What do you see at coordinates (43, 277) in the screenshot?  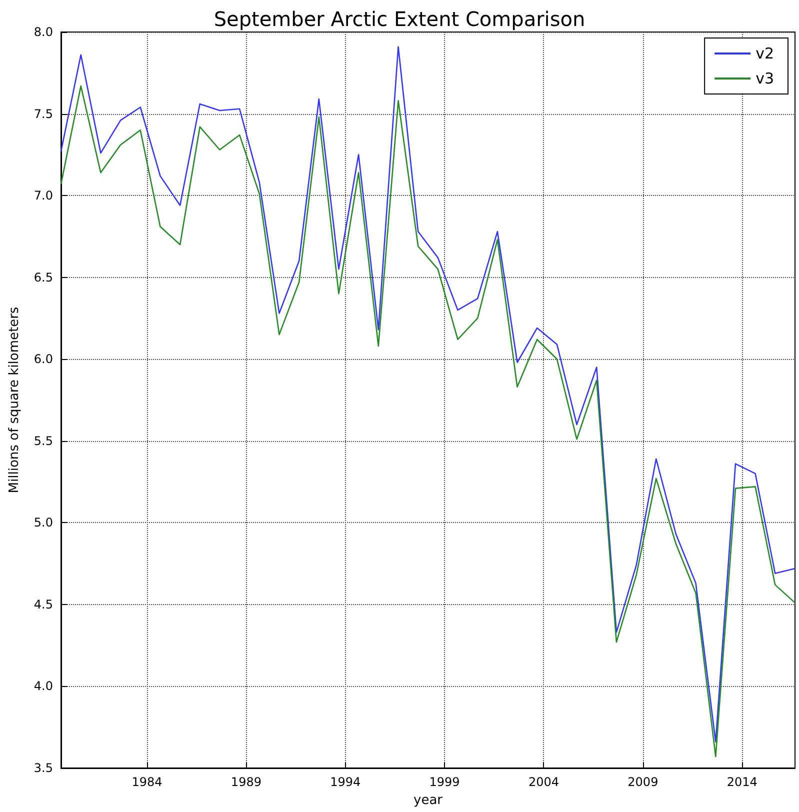 I see `y-tick-label: 6.5` at bounding box center [43, 277].